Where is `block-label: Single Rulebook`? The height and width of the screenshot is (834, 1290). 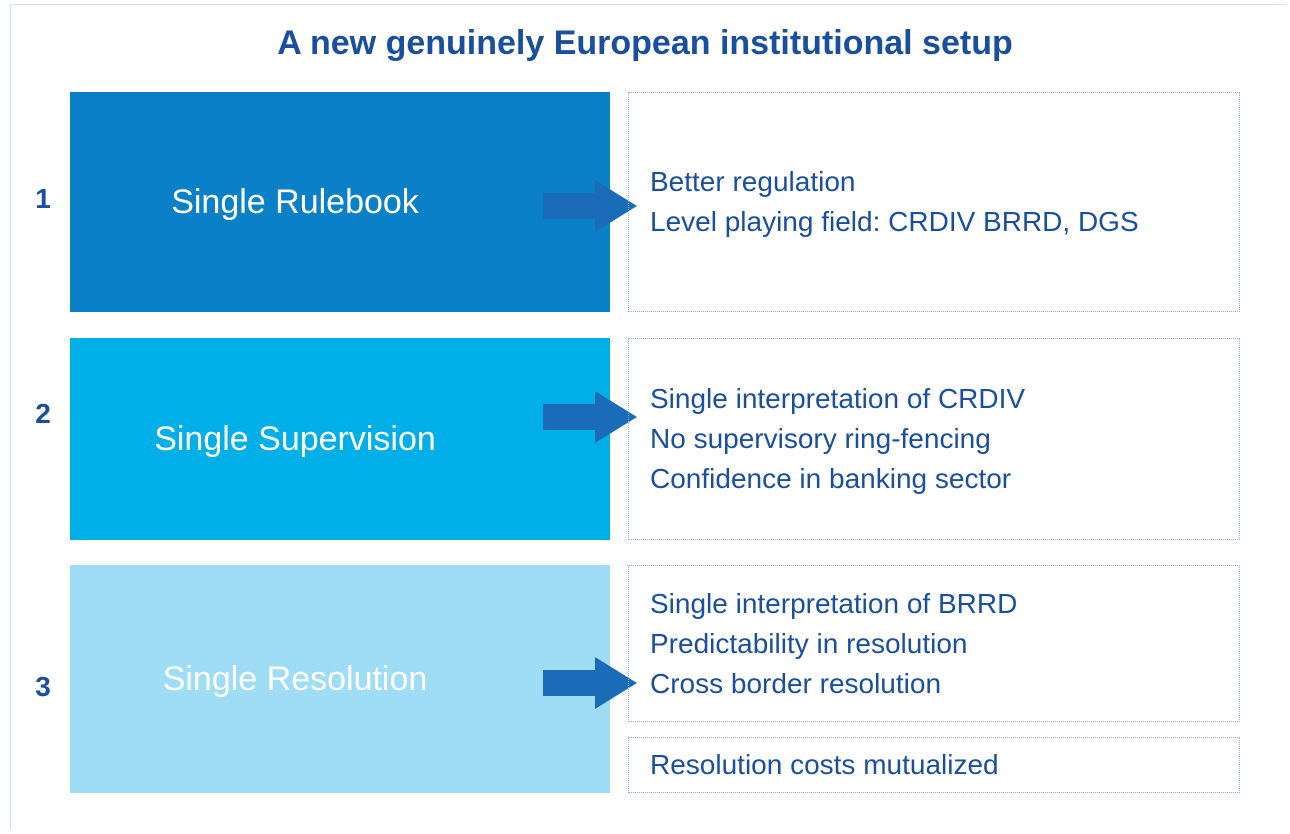
block-label: Single Rulebook is located at coordinates (295, 201).